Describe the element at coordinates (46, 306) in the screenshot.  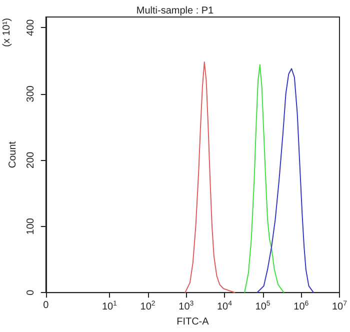
I see `x-tick-label: 0` at that location.